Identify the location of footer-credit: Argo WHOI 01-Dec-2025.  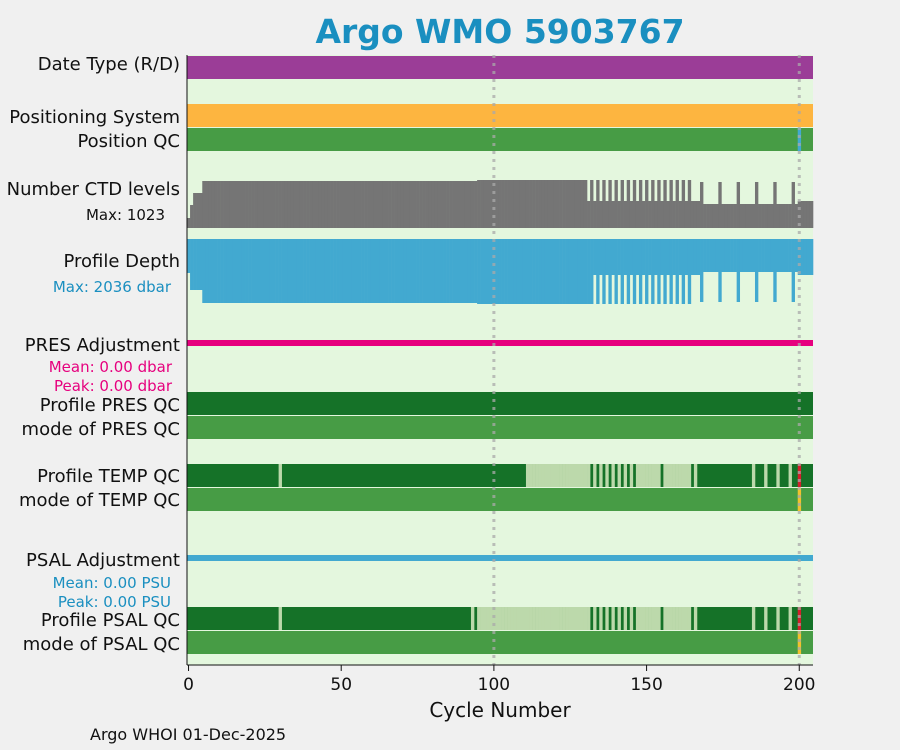
(188, 734).